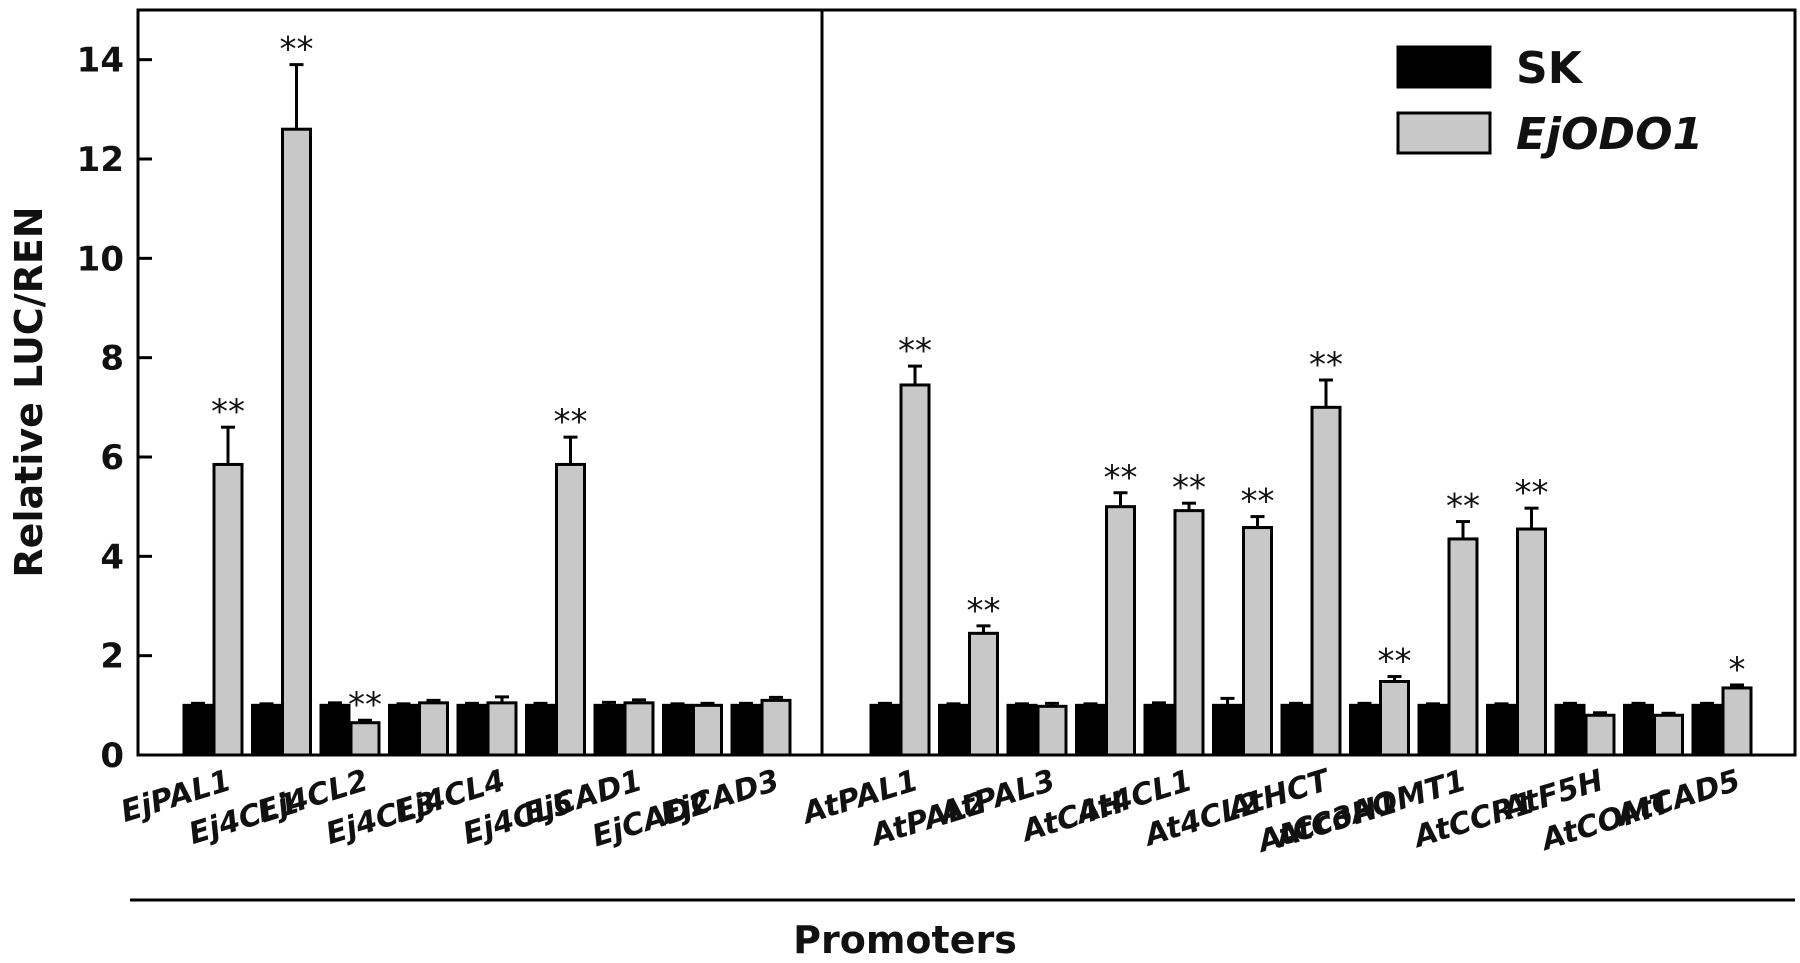  I want to click on y-tick-label: 0, so click(112, 756).